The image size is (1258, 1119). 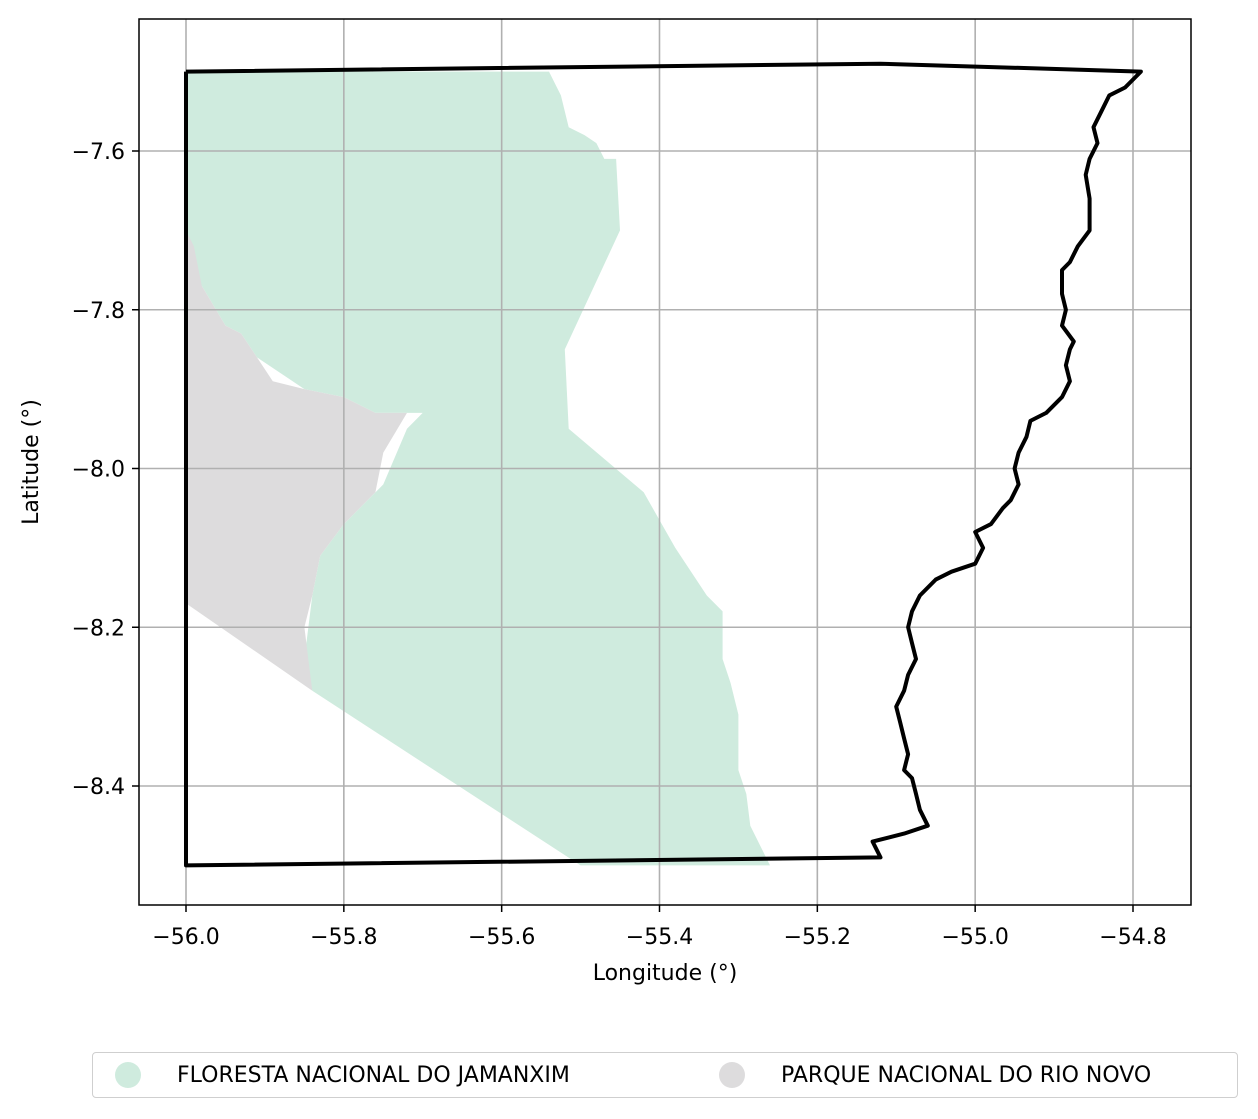 I want to click on y-tick-label: −8.4, so click(x=98, y=787).